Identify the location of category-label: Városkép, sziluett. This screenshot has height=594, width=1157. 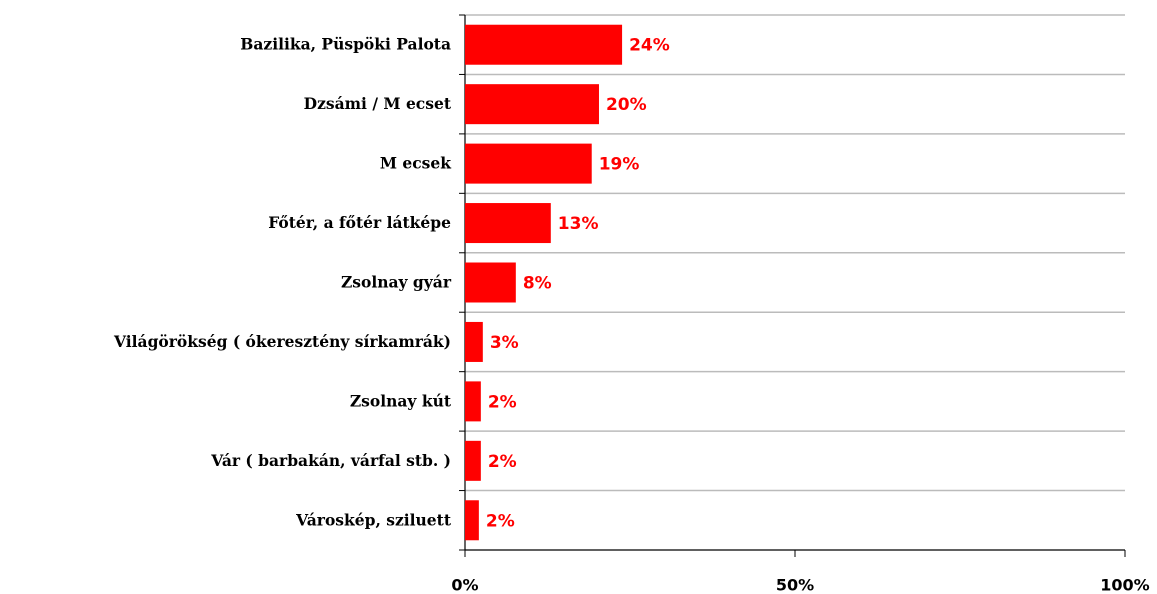
(373, 519).